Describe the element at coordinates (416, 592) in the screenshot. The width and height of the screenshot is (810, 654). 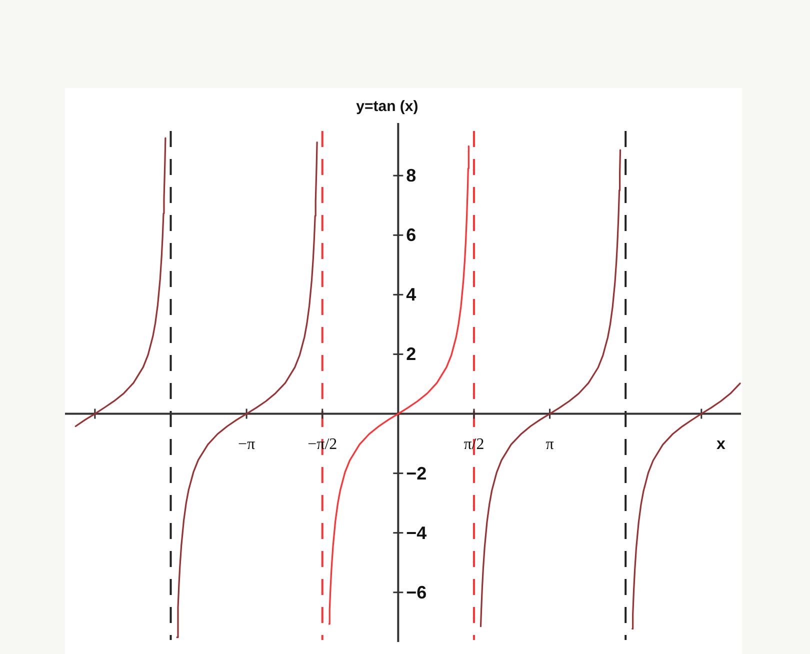
I see `y-tick-label: −6` at that location.